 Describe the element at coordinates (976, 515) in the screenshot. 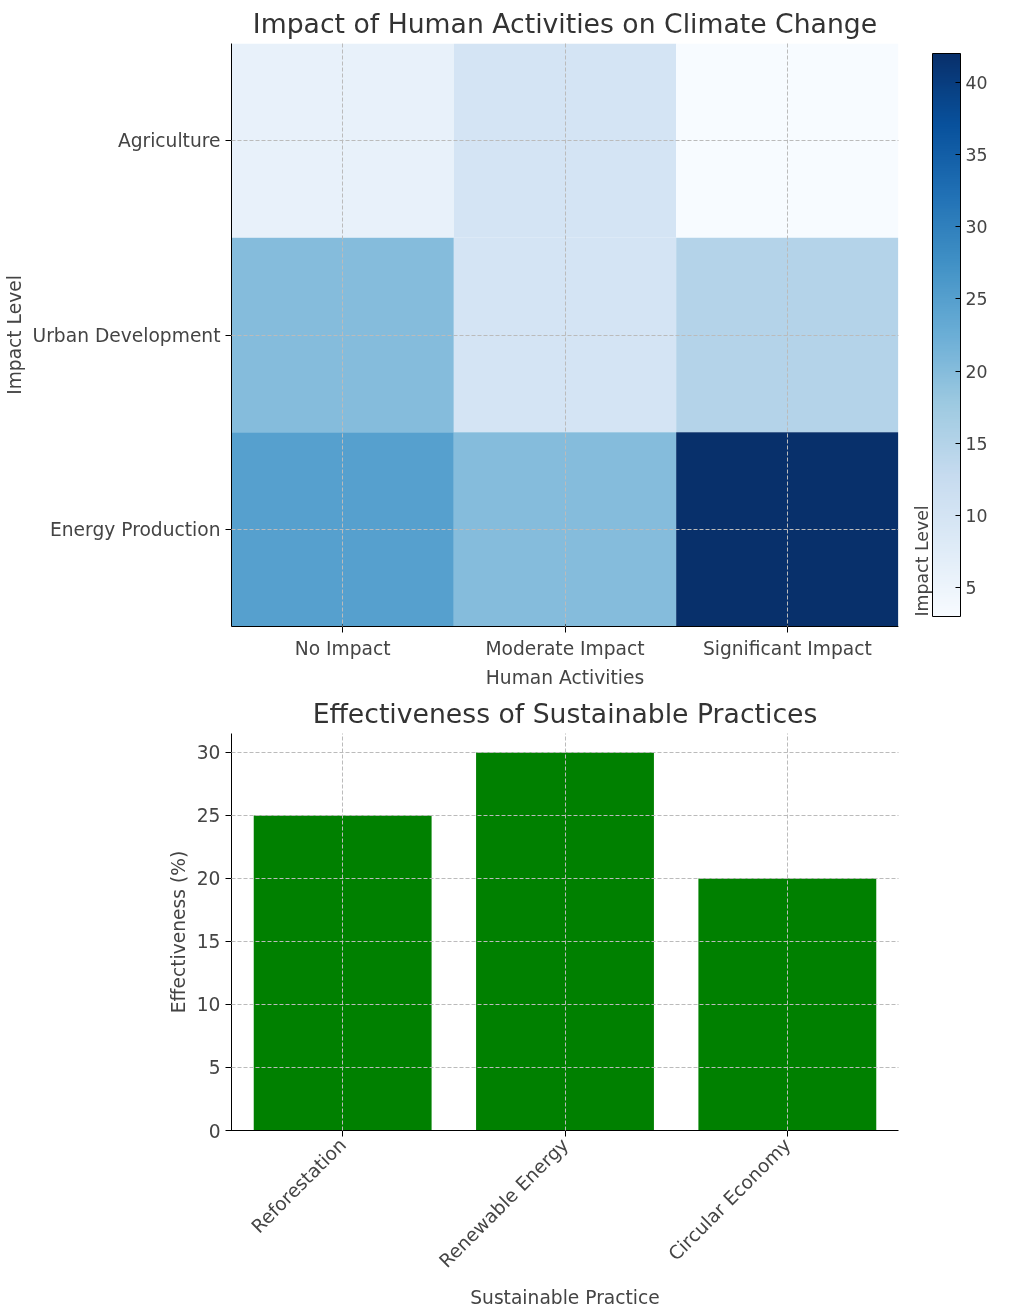

I see `color-bar-label: 10` at that location.